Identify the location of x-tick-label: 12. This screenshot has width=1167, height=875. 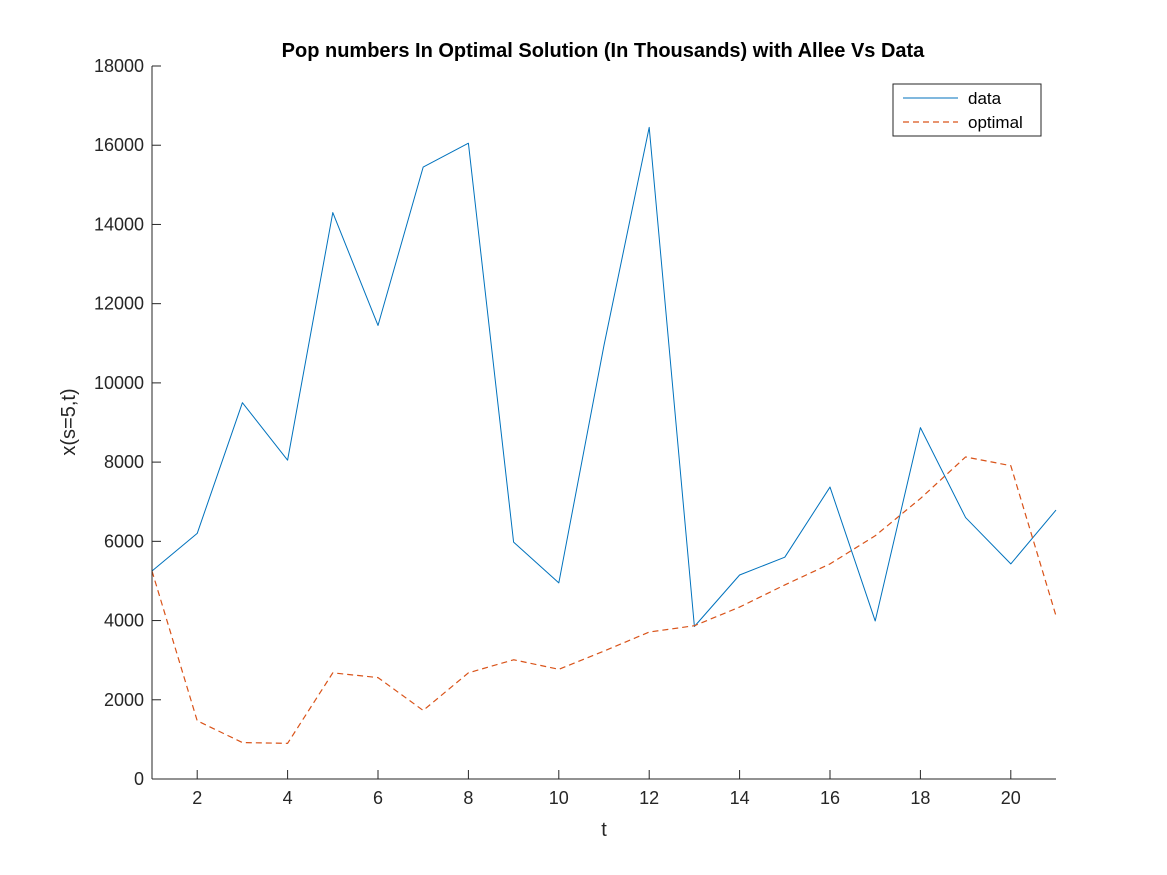
(649, 798).